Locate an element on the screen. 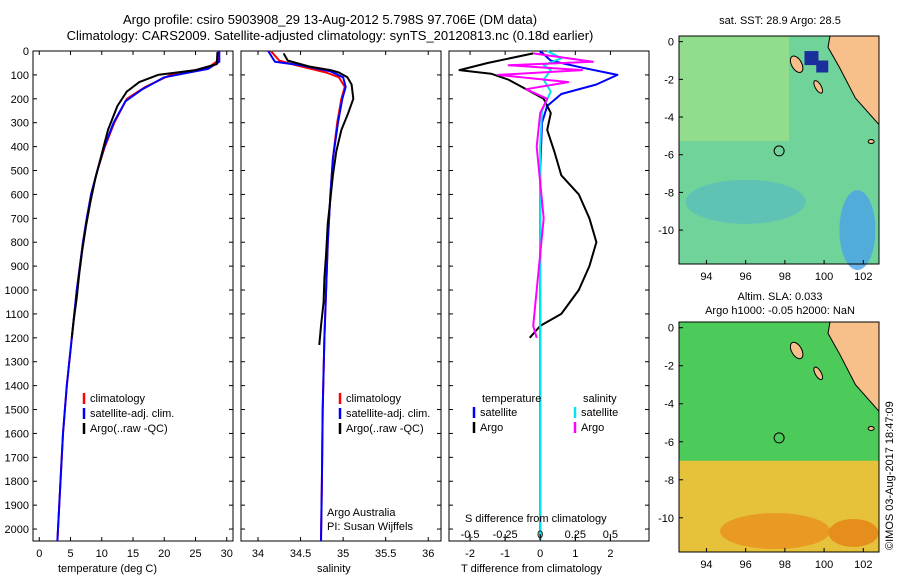 The width and height of the screenshot is (900, 580). sdiff-xtick-label: 0.5 is located at coordinates (610, 535).